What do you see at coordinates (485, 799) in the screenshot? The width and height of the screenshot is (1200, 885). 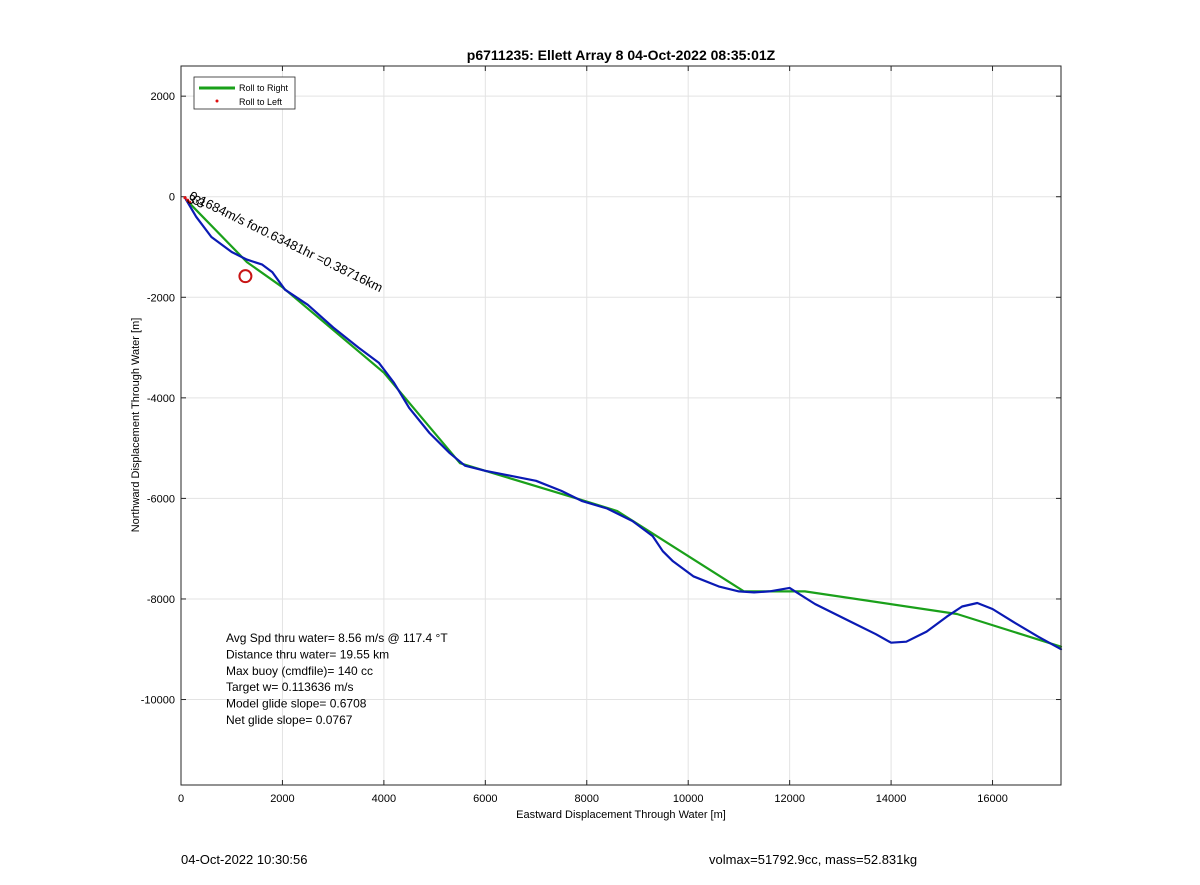 I see `x-tick-label: 6000` at bounding box center [485, 799].